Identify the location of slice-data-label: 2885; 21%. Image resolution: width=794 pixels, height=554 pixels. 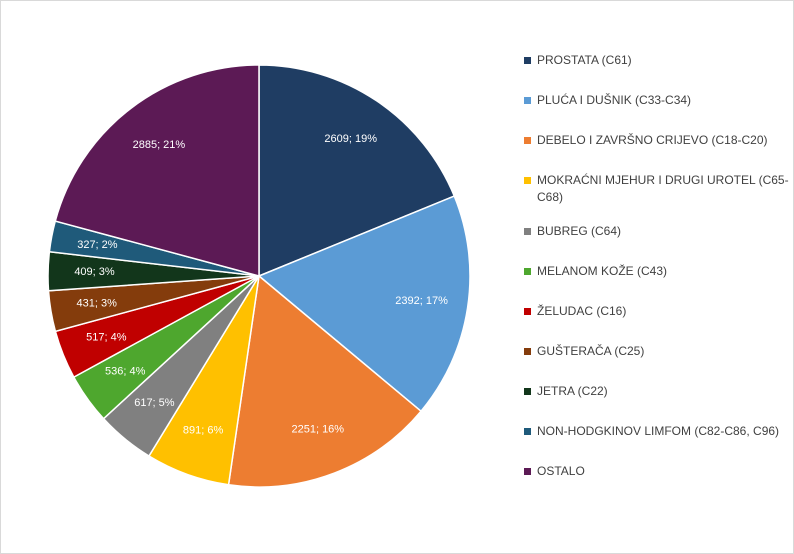
(159, 145).